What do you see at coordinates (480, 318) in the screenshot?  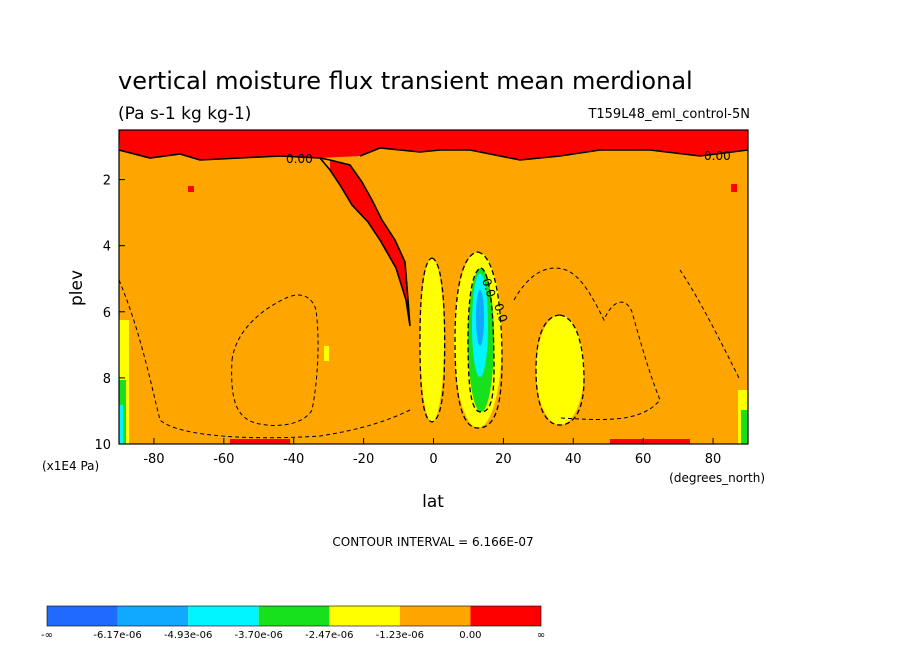 I see `field-neg4-core` at bounding box center [480, 318].